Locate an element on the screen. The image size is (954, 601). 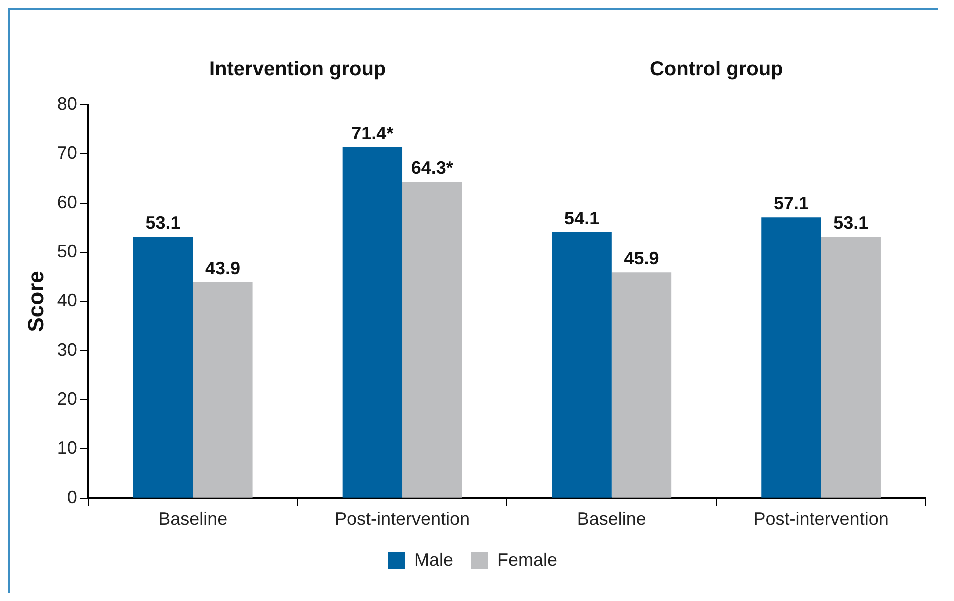
legend-label: Male is located at coordinates (434, 560).